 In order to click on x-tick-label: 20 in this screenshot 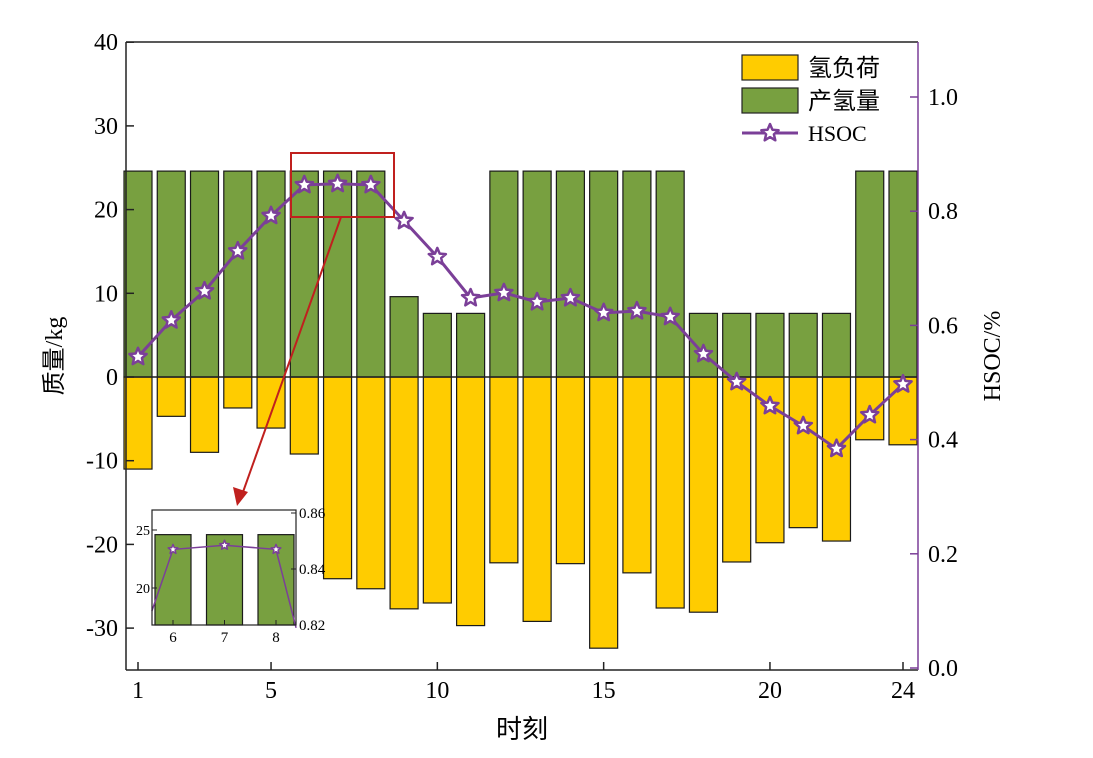, I will do `click(770, 691)`.